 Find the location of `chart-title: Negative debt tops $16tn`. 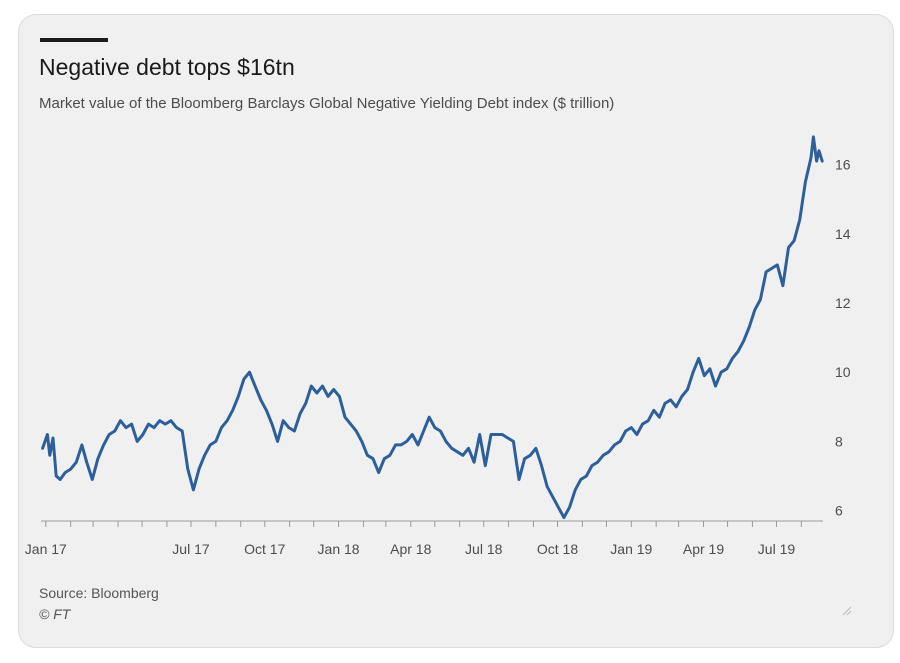

chart-title: Negative debt tops $16tn is located at coordinates (167, 67).